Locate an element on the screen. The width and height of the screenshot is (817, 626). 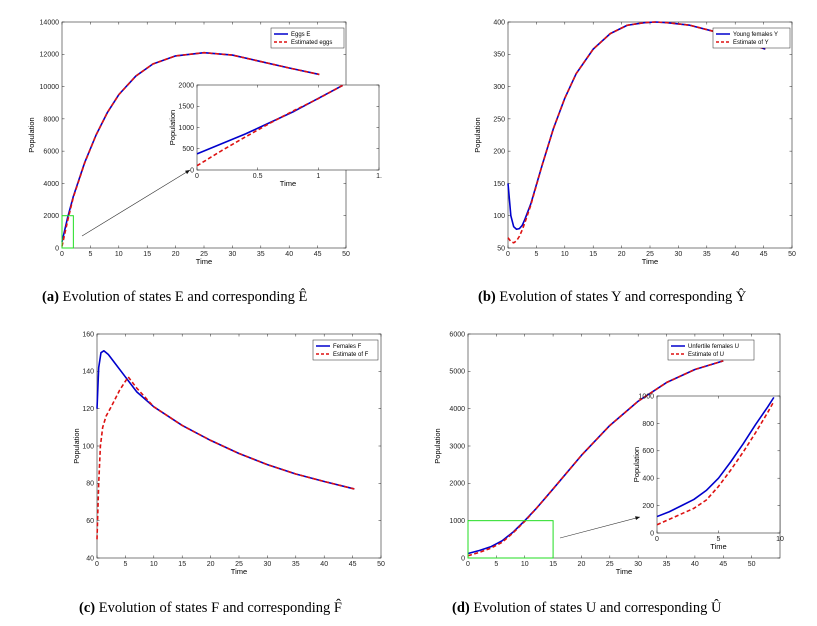
y-tick-label: 150 is located at coordinates (499, 184).